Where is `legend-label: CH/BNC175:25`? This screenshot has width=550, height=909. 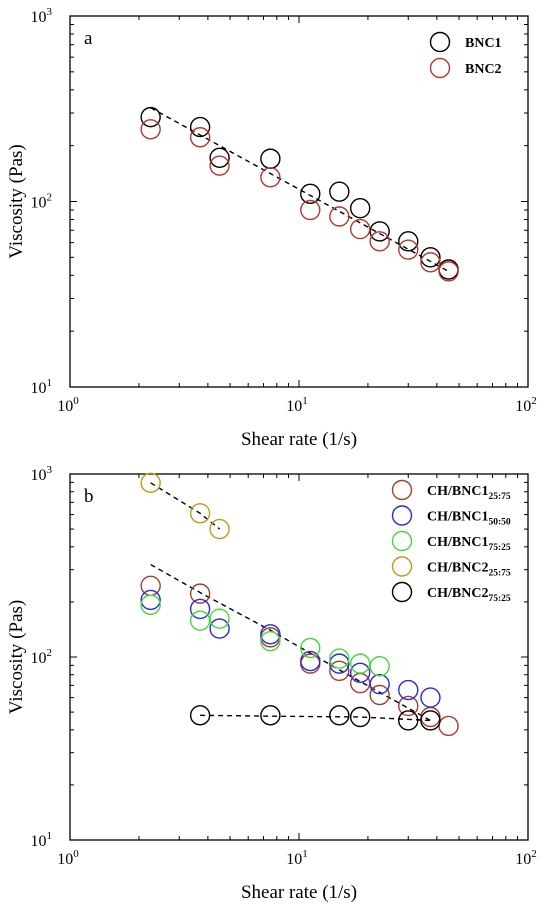
legend-label: CH/BNC175:25 is located at coordinates (469, 544).